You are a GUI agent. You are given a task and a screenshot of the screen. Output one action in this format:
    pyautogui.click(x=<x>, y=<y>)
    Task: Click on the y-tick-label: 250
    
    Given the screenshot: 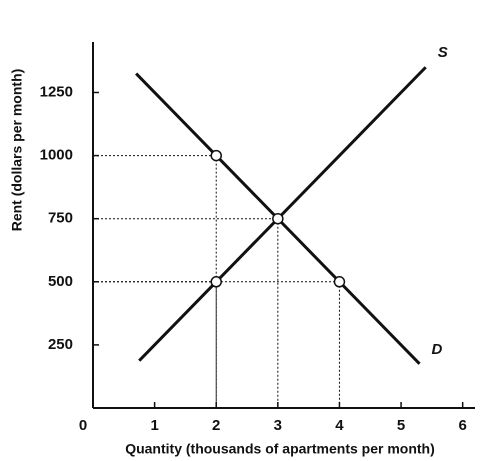 What is the action you would take?
    pyautogui.click(x=60, y=344)
    